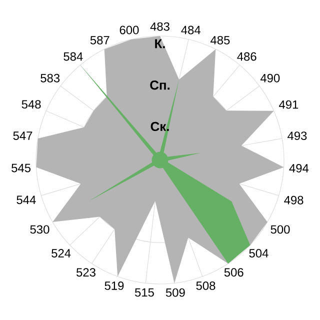 The height and width of the screenshot is (320, 320). Describe the element at coordinates (280, 229) in the screenshot. I see `spoke-label: 500` at that location.